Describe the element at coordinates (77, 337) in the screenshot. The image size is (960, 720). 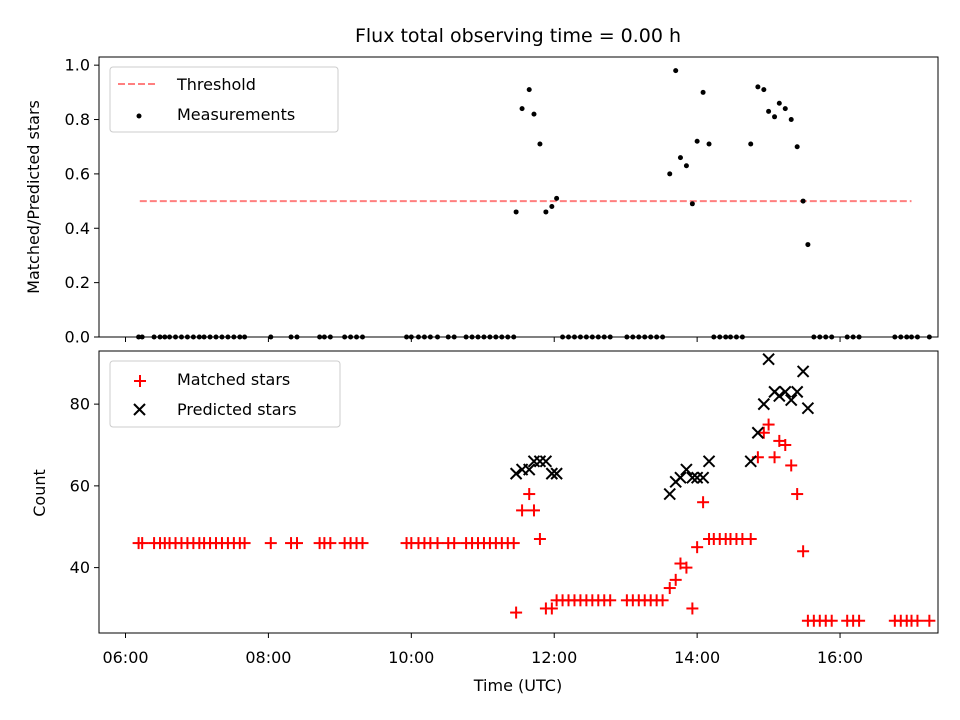
I see `top-y-tick-label: 0.0` at that location.